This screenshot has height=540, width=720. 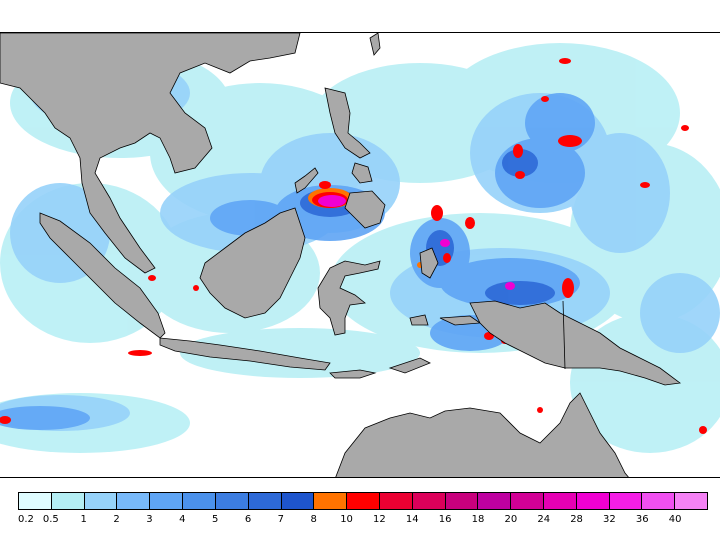 I want to click on legend-tick-label: 18, so click(x=478, y=519).